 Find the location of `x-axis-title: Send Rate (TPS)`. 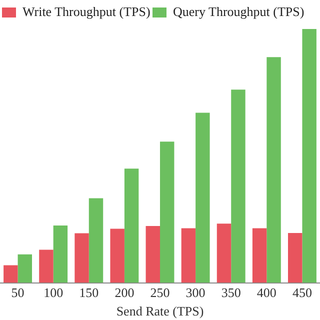

x-axis-title: Send Rate (TPS) is located at coordinates (160, 311).